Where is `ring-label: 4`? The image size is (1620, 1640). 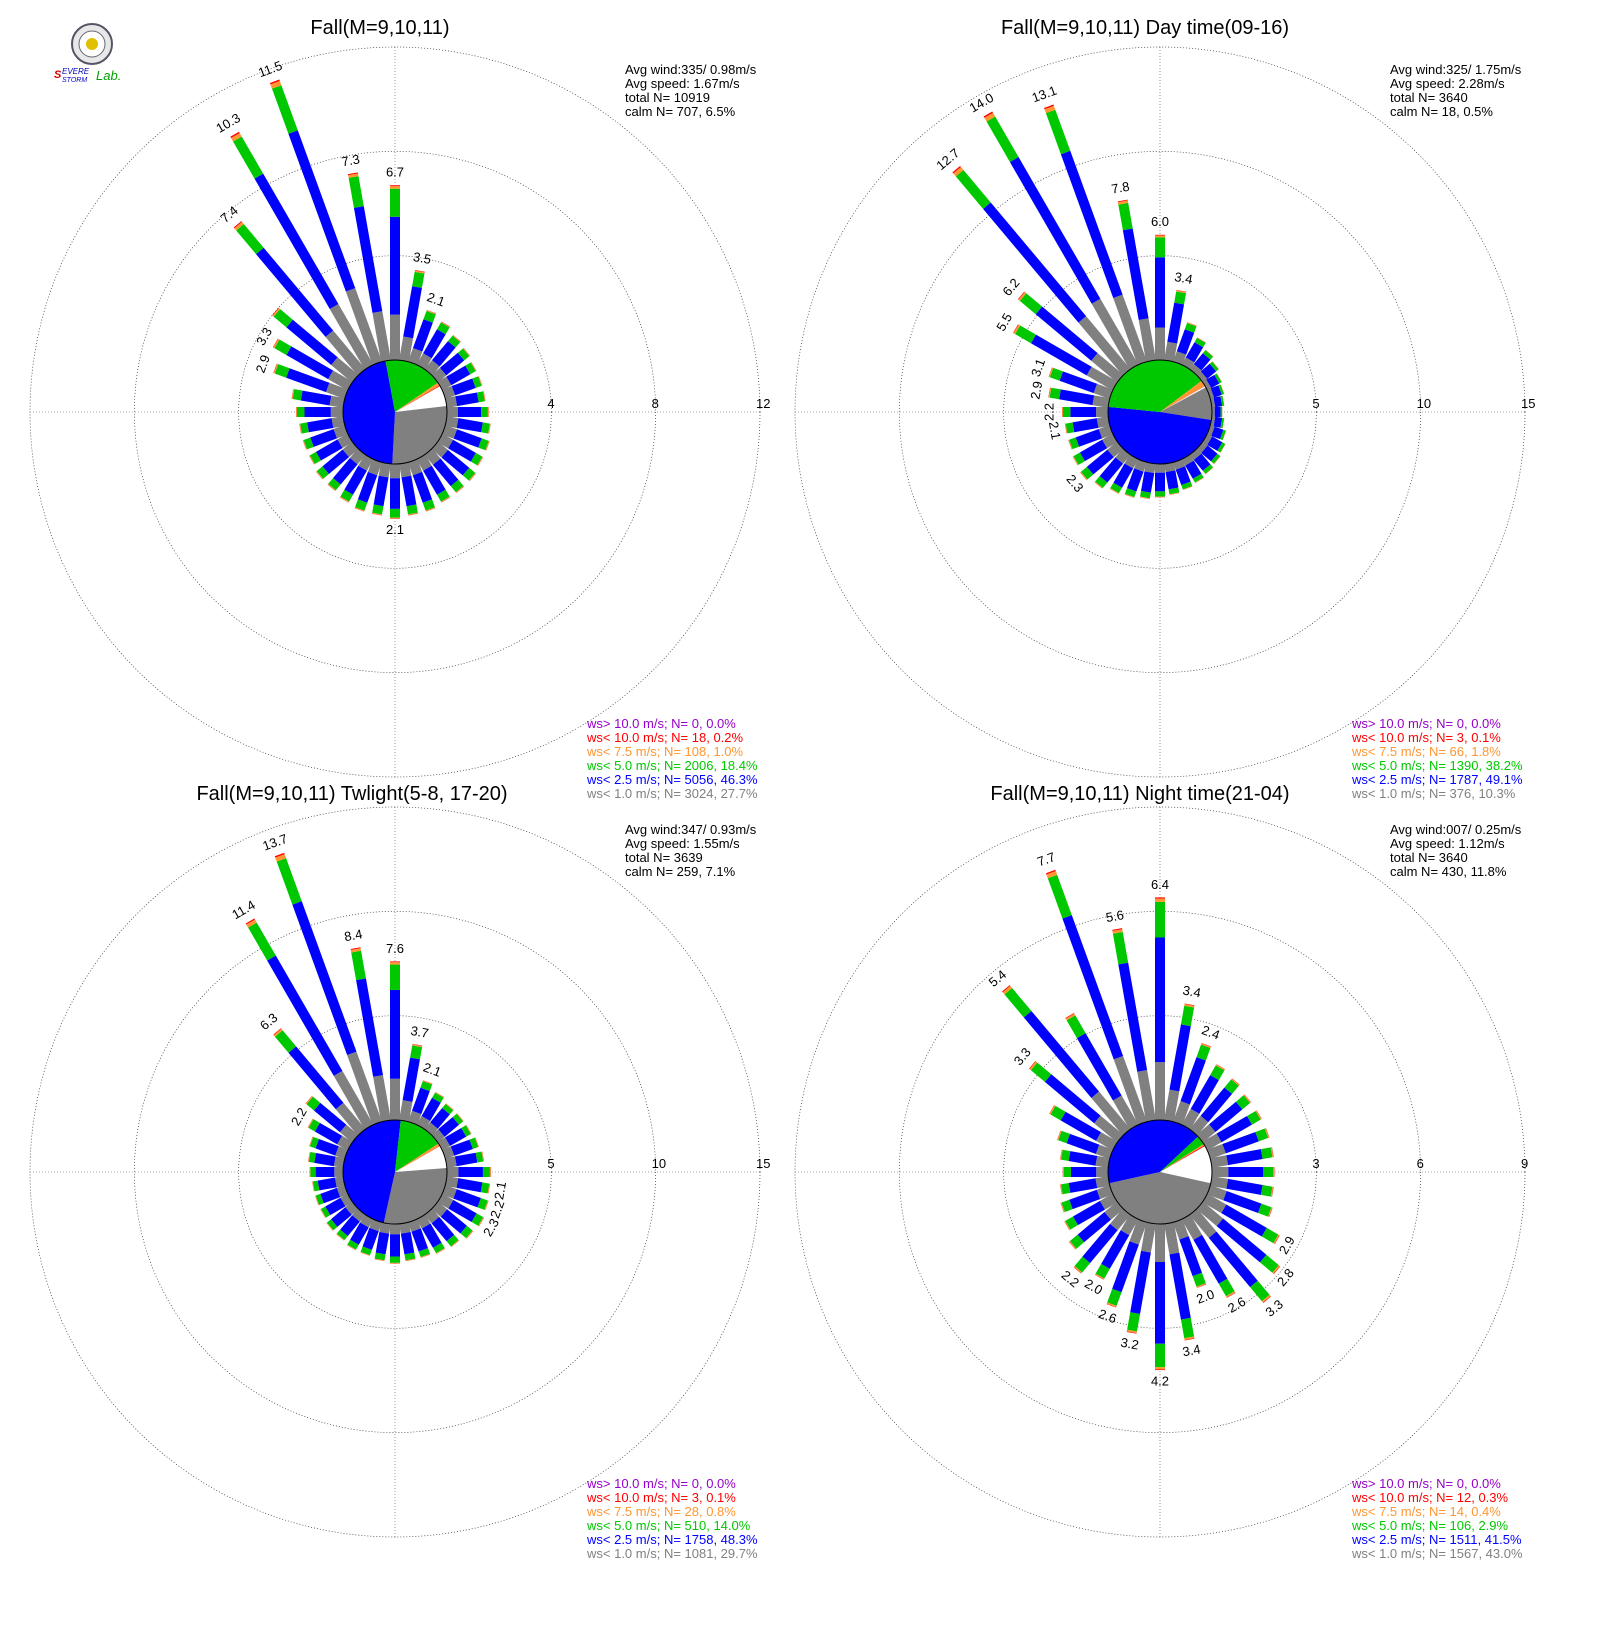
ring-label: 4 is located at coordinates (550, 403).